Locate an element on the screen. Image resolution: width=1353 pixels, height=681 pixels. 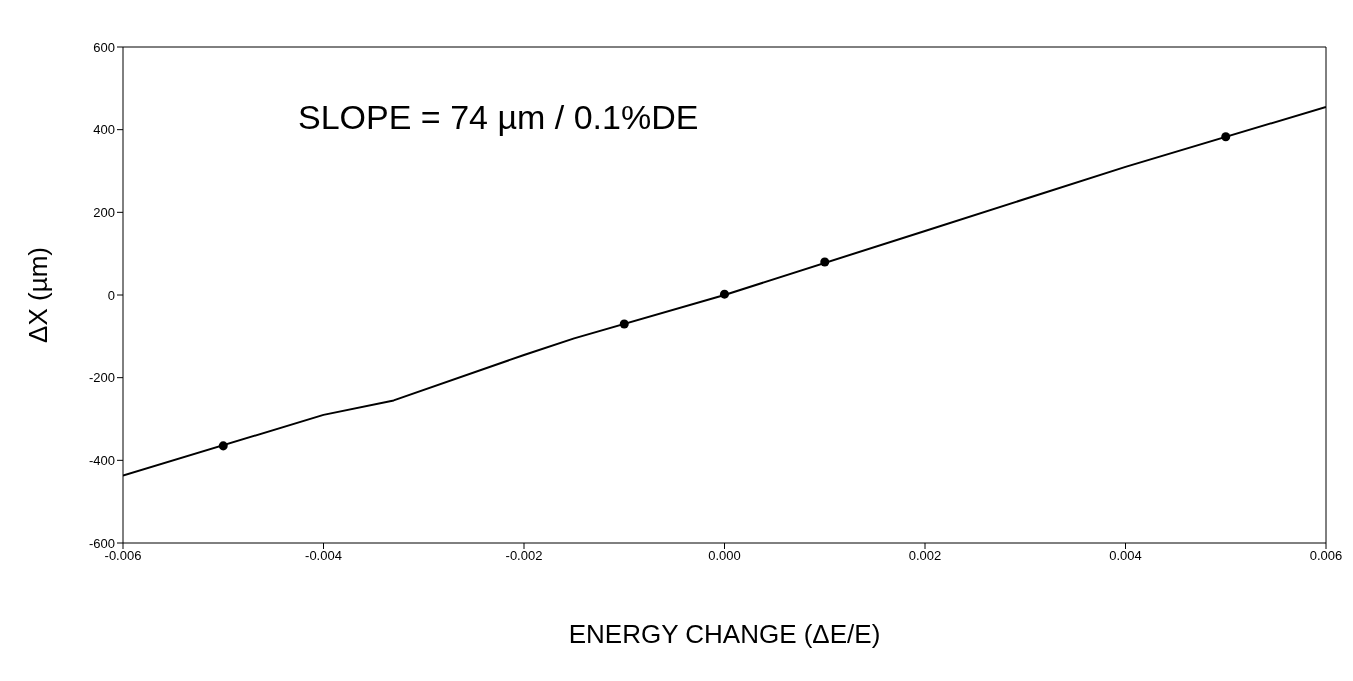
x-tick-label: 0.006 is located at coordinates (1326, 556).